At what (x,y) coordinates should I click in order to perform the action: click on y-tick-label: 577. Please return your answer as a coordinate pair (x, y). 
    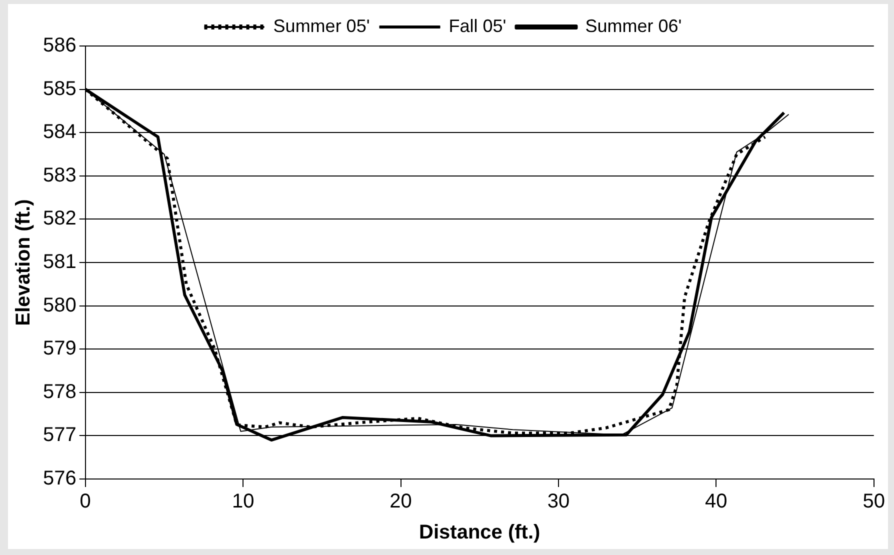
    Looking at the image, I should click on (59, 435).